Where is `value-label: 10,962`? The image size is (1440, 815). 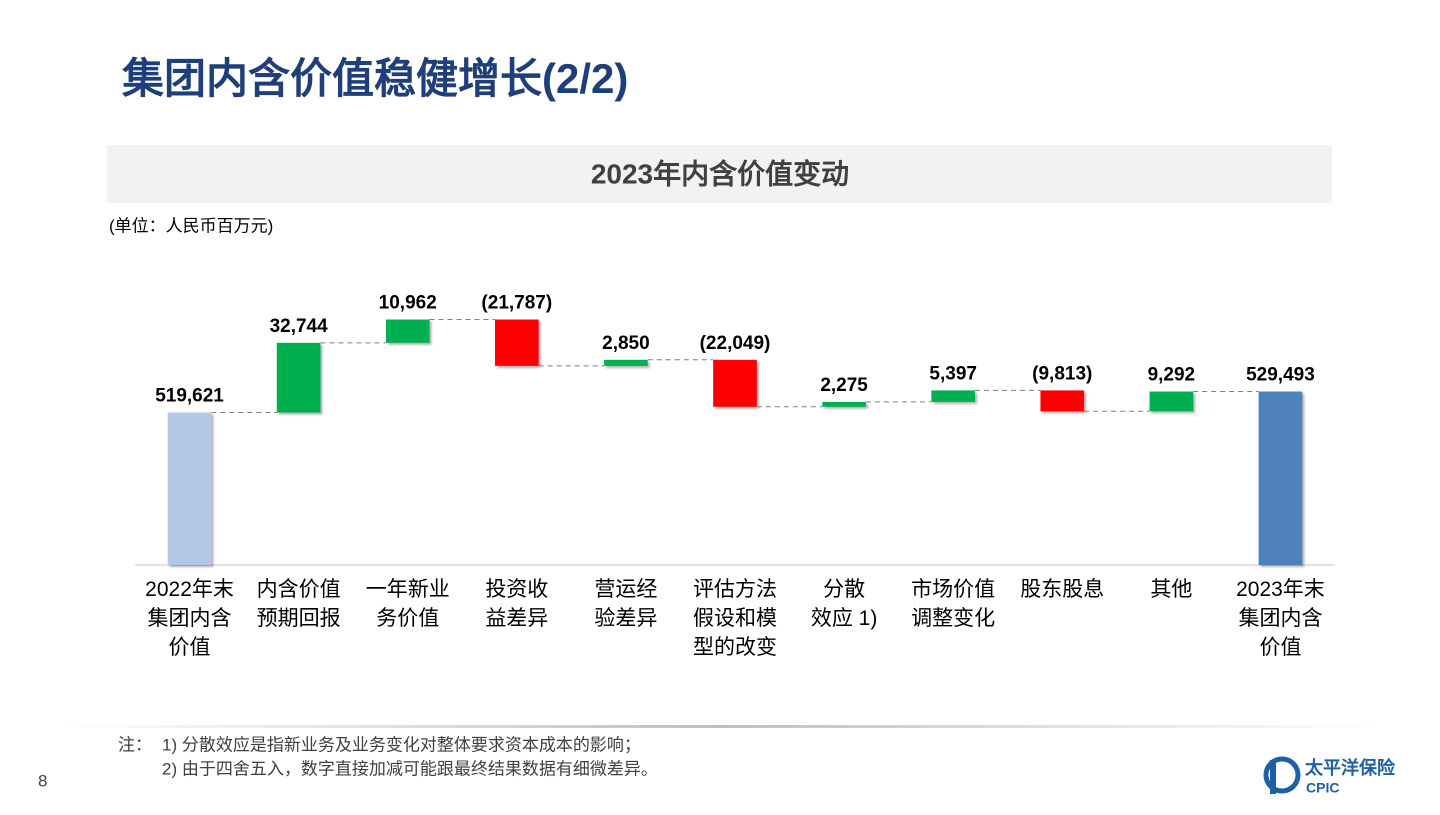 value-label: 10,962 is located at coordinates (408, 303).